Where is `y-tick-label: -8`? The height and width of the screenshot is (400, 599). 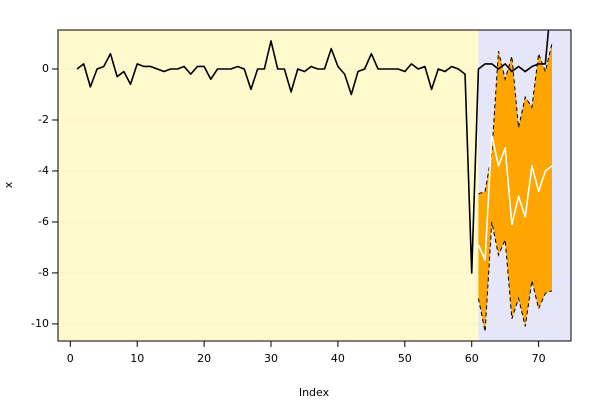 y-tick-label: -8 is located at coordinates (43, 272).